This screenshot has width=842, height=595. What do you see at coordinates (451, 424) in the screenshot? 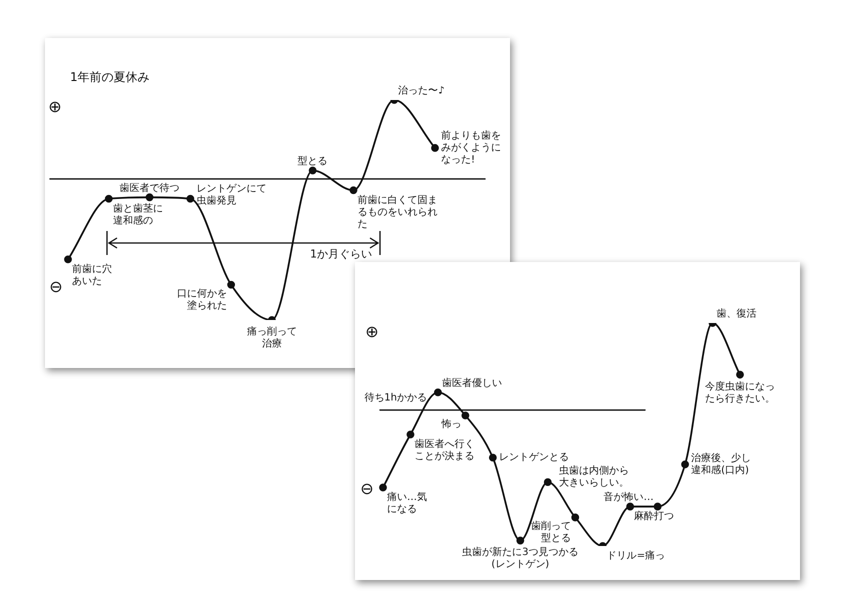
I see `annotation: 怖っ` at bounding box center [451, 424].